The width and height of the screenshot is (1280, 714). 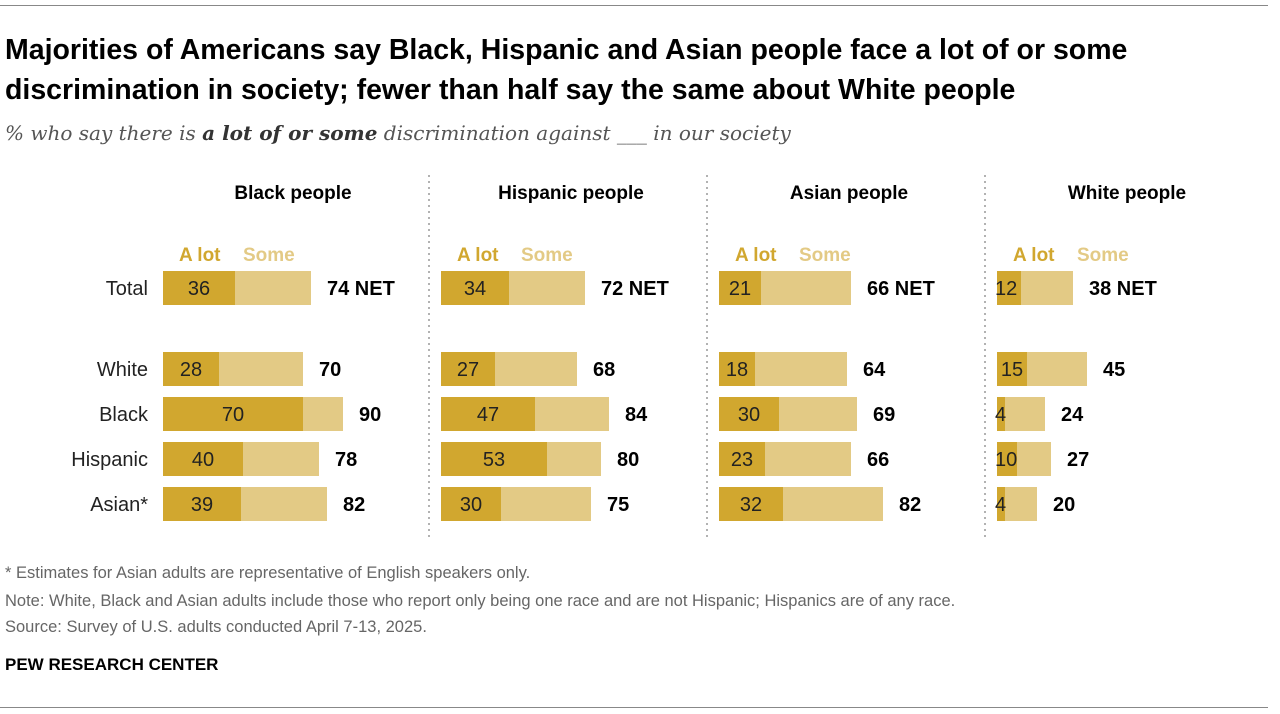 What do you see at coordinates (1064, 505) in the screenshot?
I see `bar-label-net: 20` at bounding box center [1064, 505].